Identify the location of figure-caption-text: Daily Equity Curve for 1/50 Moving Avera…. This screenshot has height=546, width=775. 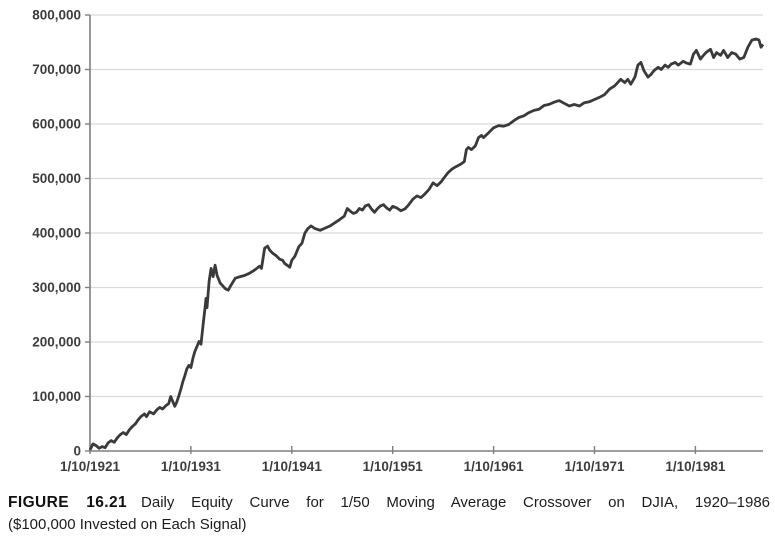
(456, 502).